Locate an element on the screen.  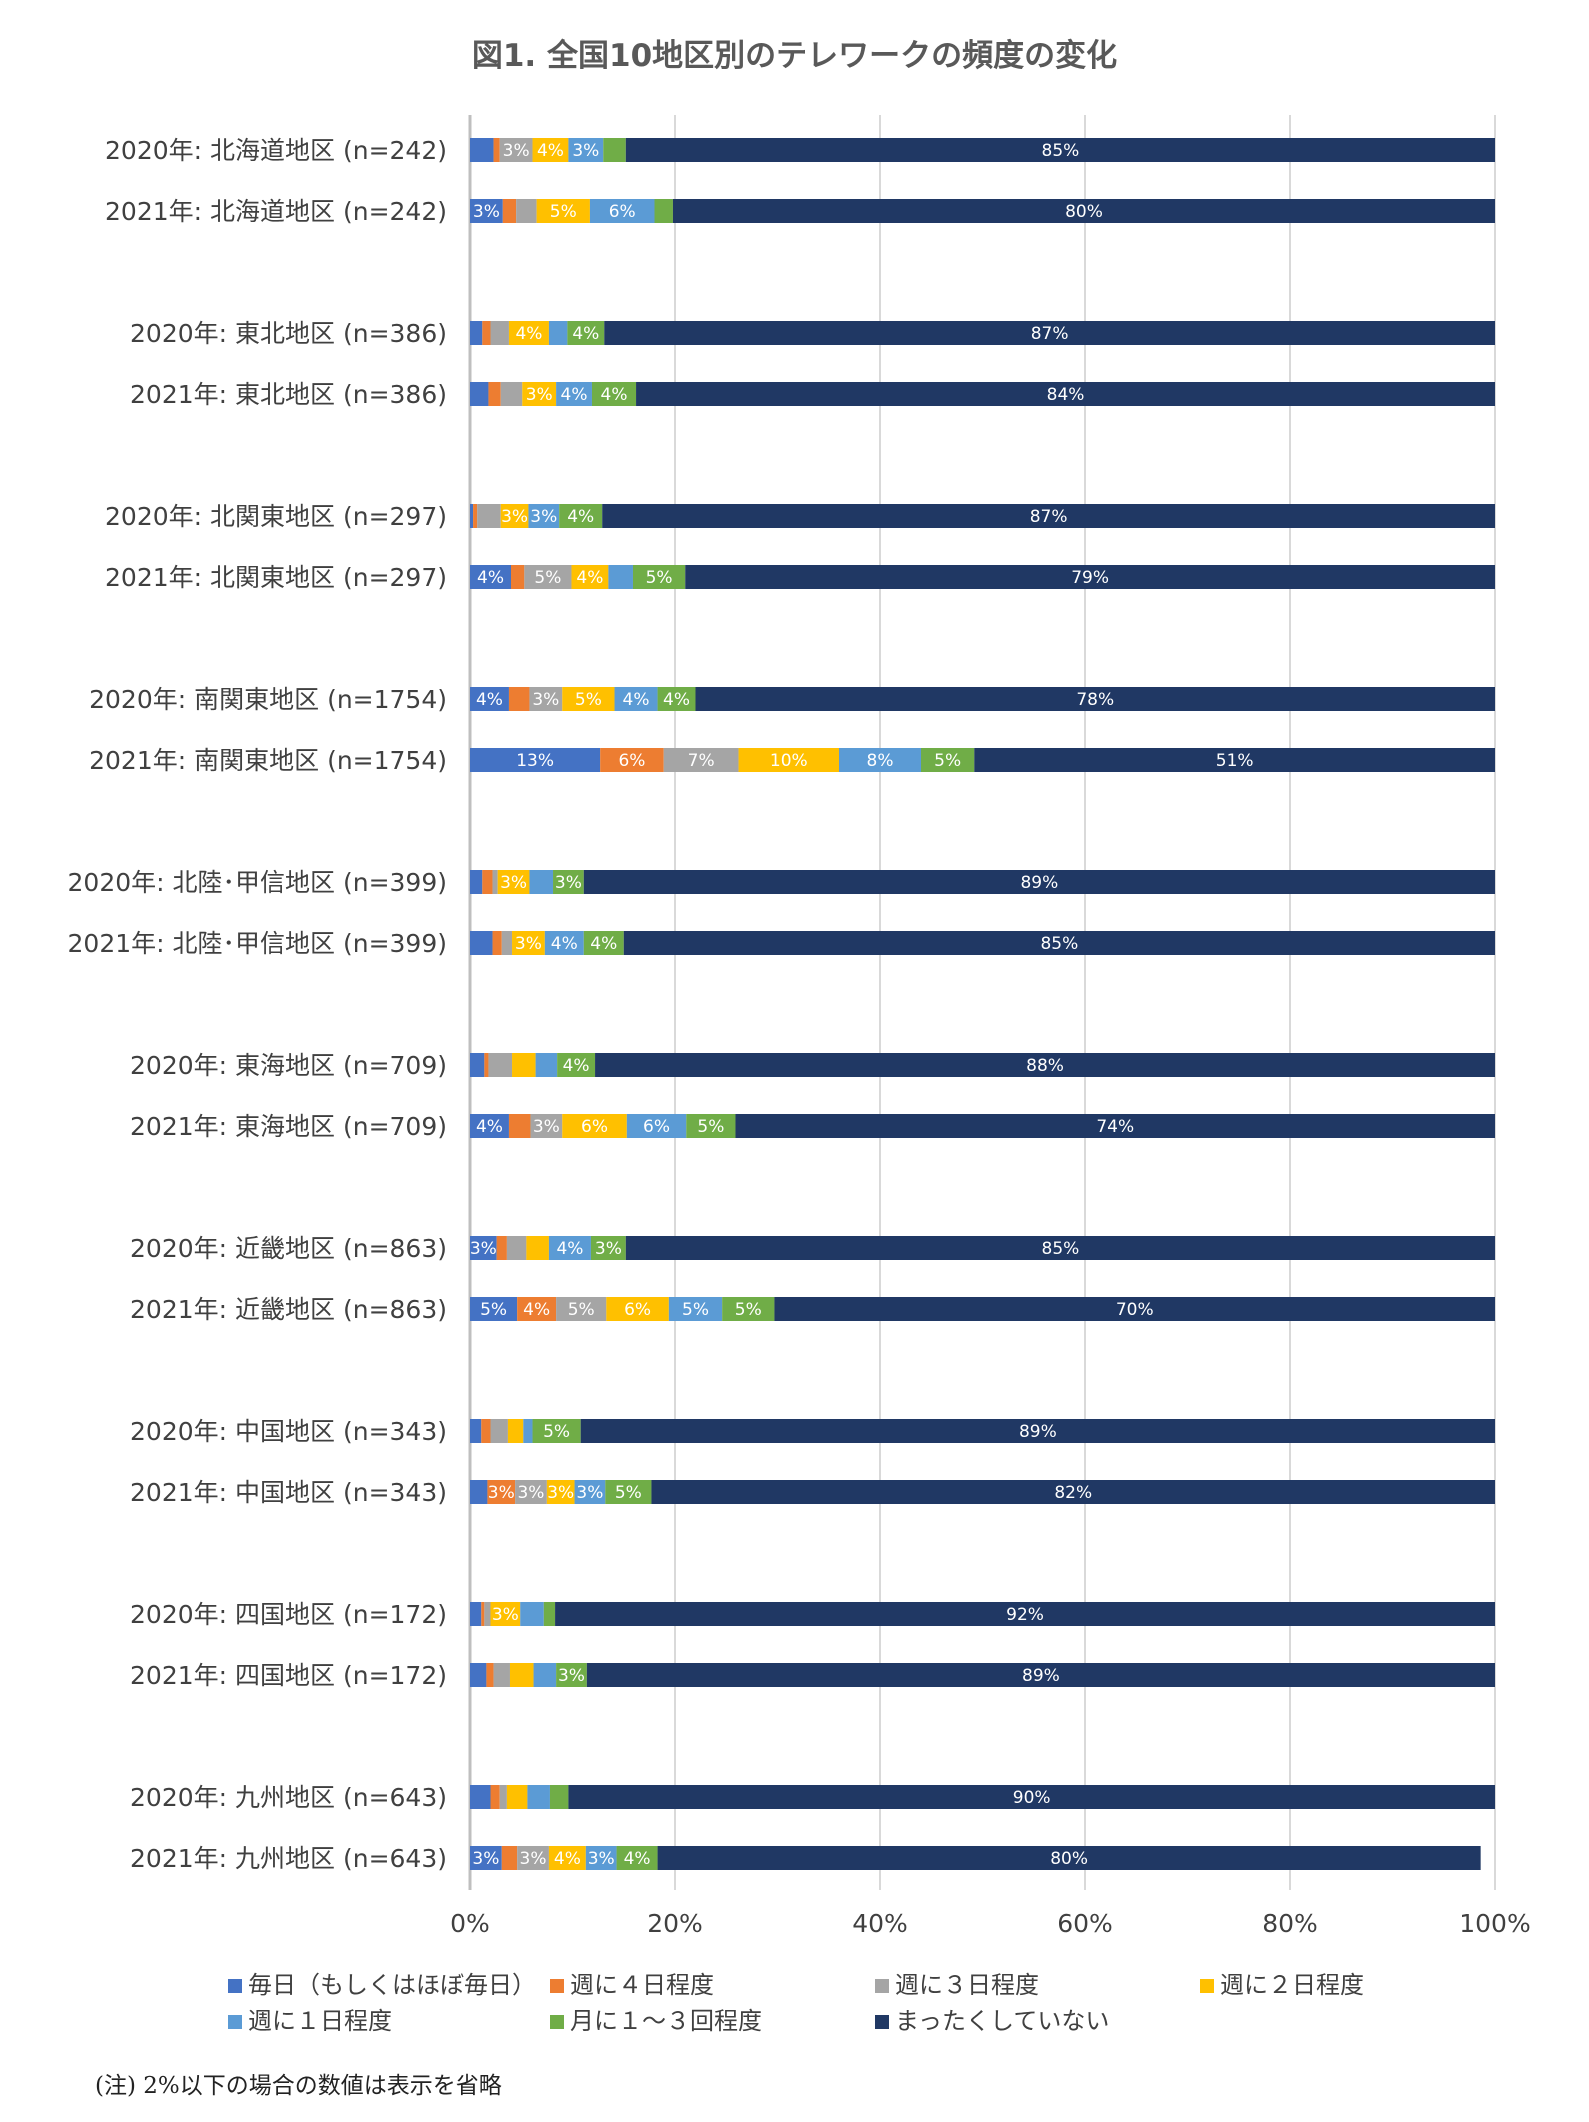
data-label: 13% is located at coordinates (535, 761).